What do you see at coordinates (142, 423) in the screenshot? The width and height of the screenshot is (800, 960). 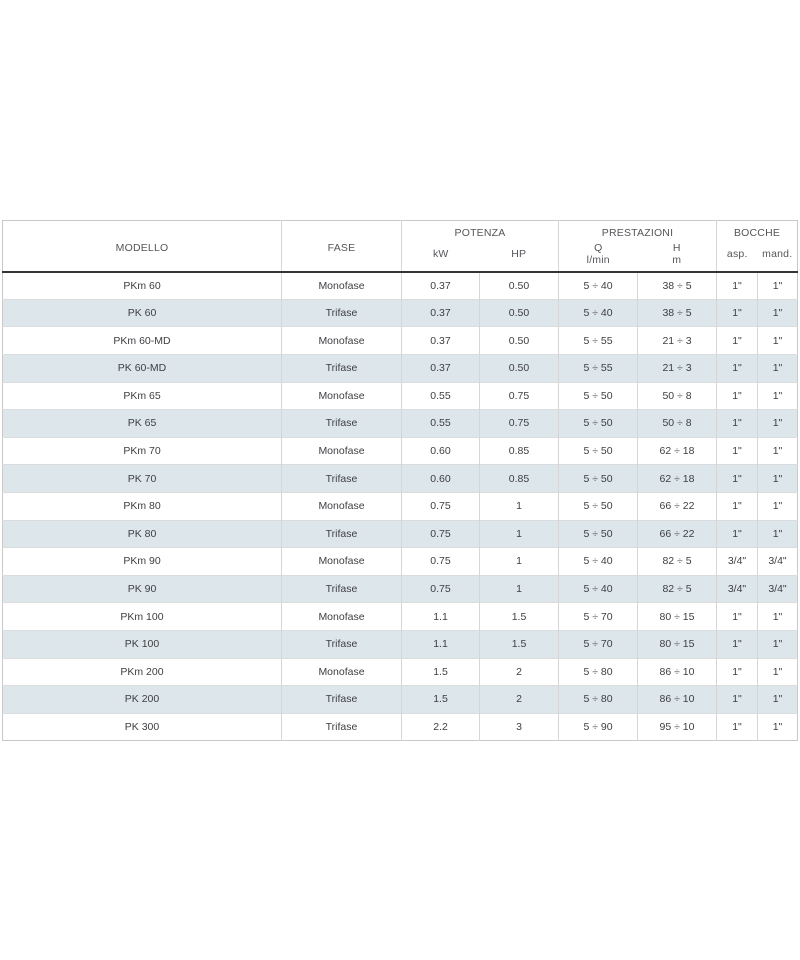 I see `cell-modello: PK 65` at bounding box center [142, 423].